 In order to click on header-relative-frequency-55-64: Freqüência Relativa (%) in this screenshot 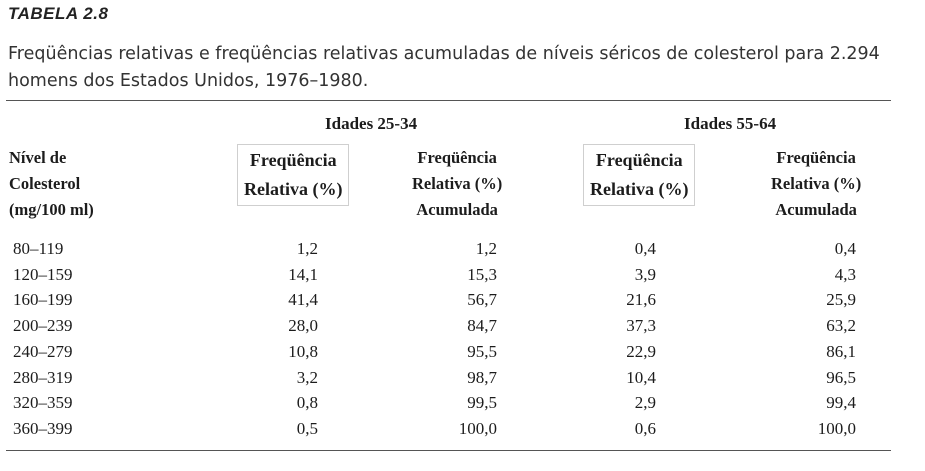, I will do `click(639, 175)`.